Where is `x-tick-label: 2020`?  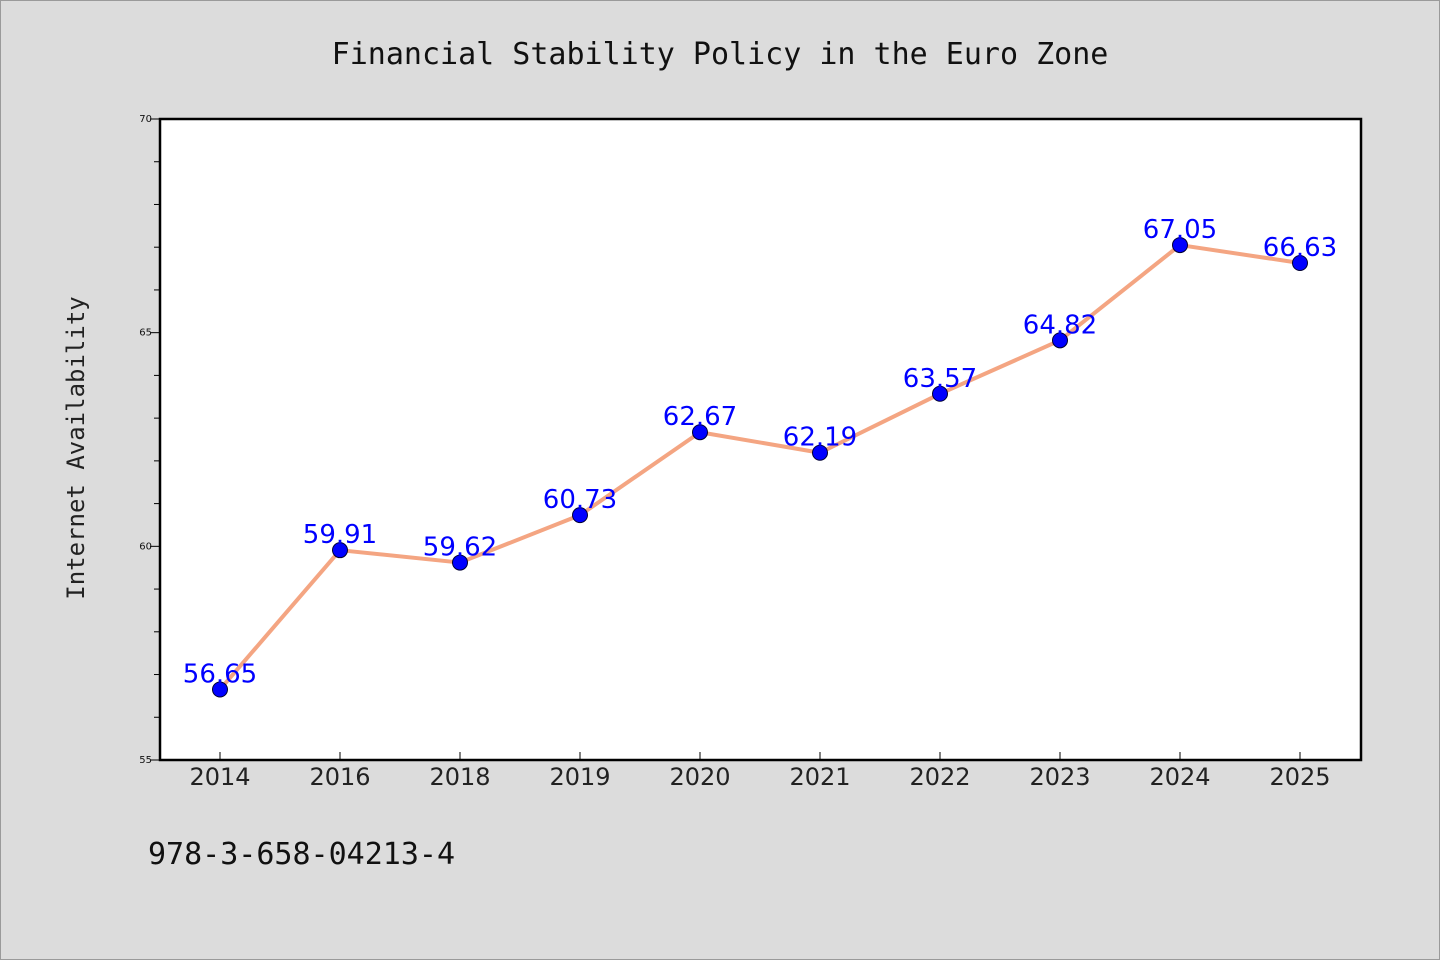
x-tick-label: 2020 is located at coordinates (699, 777).